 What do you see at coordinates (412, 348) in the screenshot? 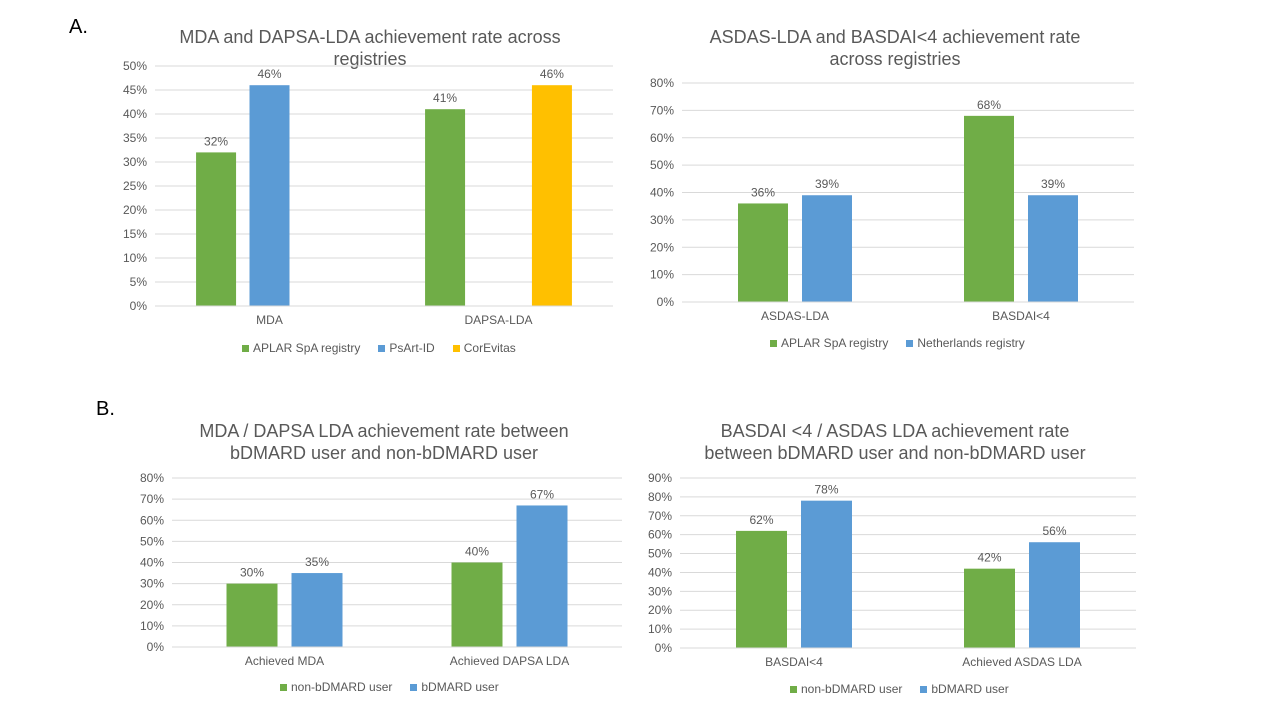
I see `legend-label: PsArt-ID` at bounding box center [412, 348].